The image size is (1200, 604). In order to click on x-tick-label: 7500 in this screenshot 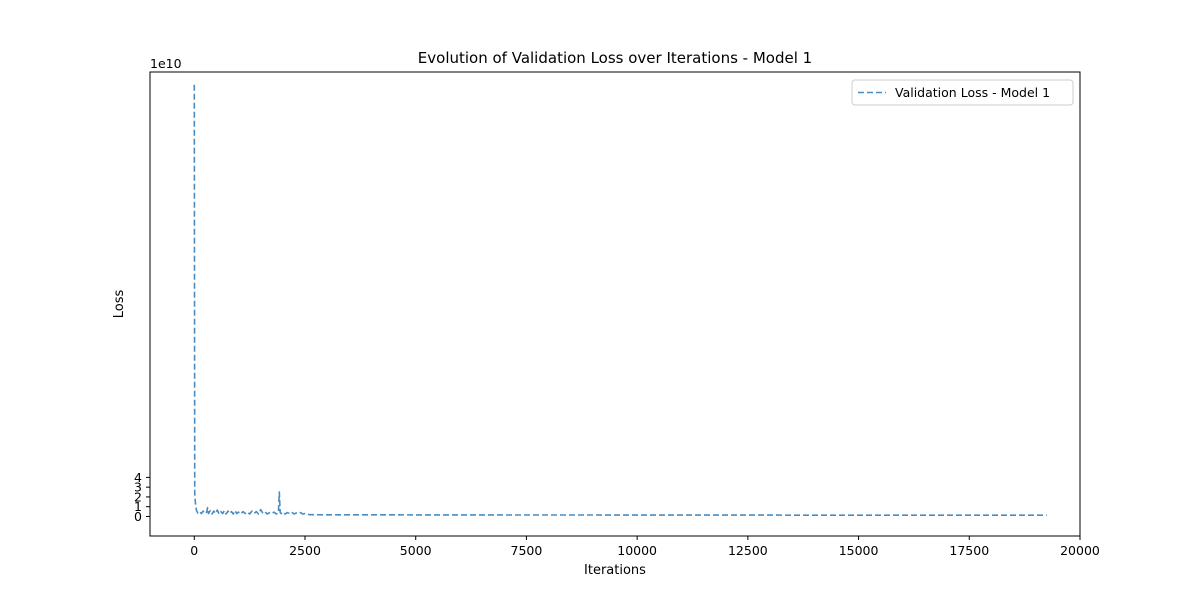, I will do `click(527, 550)`.